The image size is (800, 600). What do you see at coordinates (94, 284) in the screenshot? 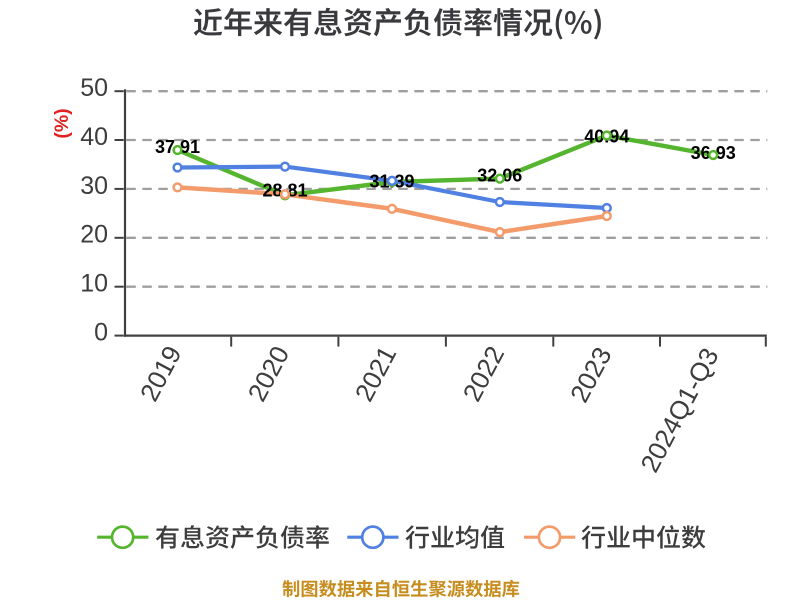
I see `svg-text: 10` at bounding box center [94, 284].